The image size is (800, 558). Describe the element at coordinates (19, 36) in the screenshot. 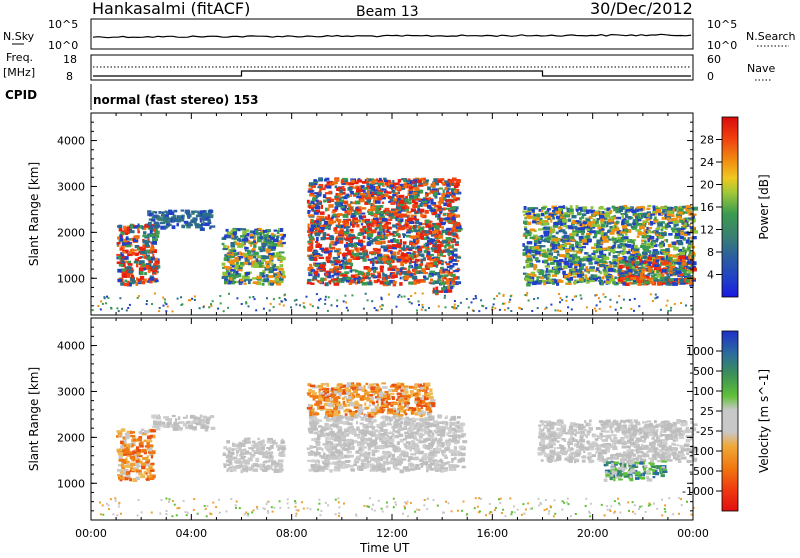

I see `nsky-label: N.Sky` at that location.